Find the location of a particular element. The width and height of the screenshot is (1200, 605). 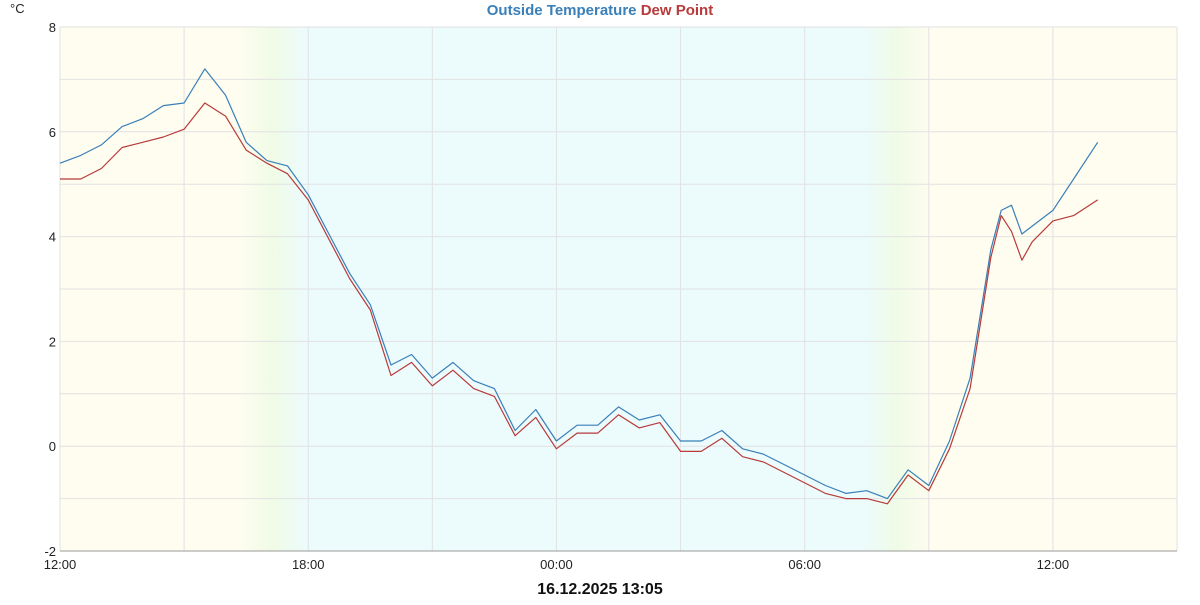

legend-dew-point: Dew Point is located at coordinates (677, 10).